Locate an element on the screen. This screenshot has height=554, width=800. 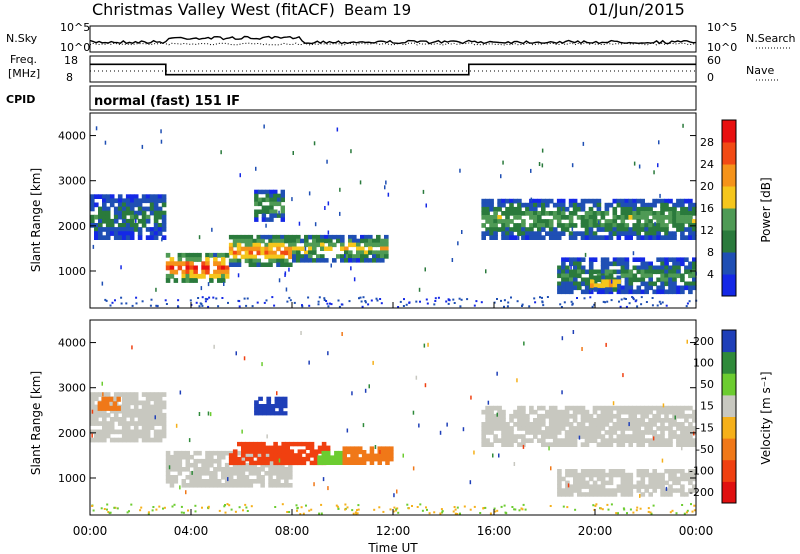
y-tick-label: 1000 is located at coordinates (72, 478).